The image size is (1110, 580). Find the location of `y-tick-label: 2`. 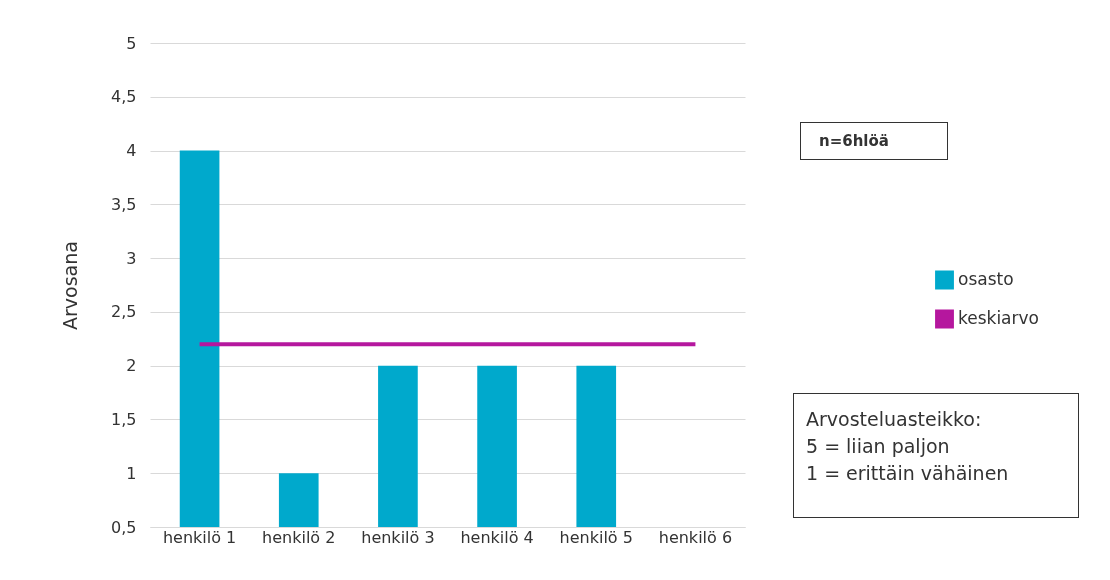

y-tick-label: 2 is located at coordinates (131, 366).